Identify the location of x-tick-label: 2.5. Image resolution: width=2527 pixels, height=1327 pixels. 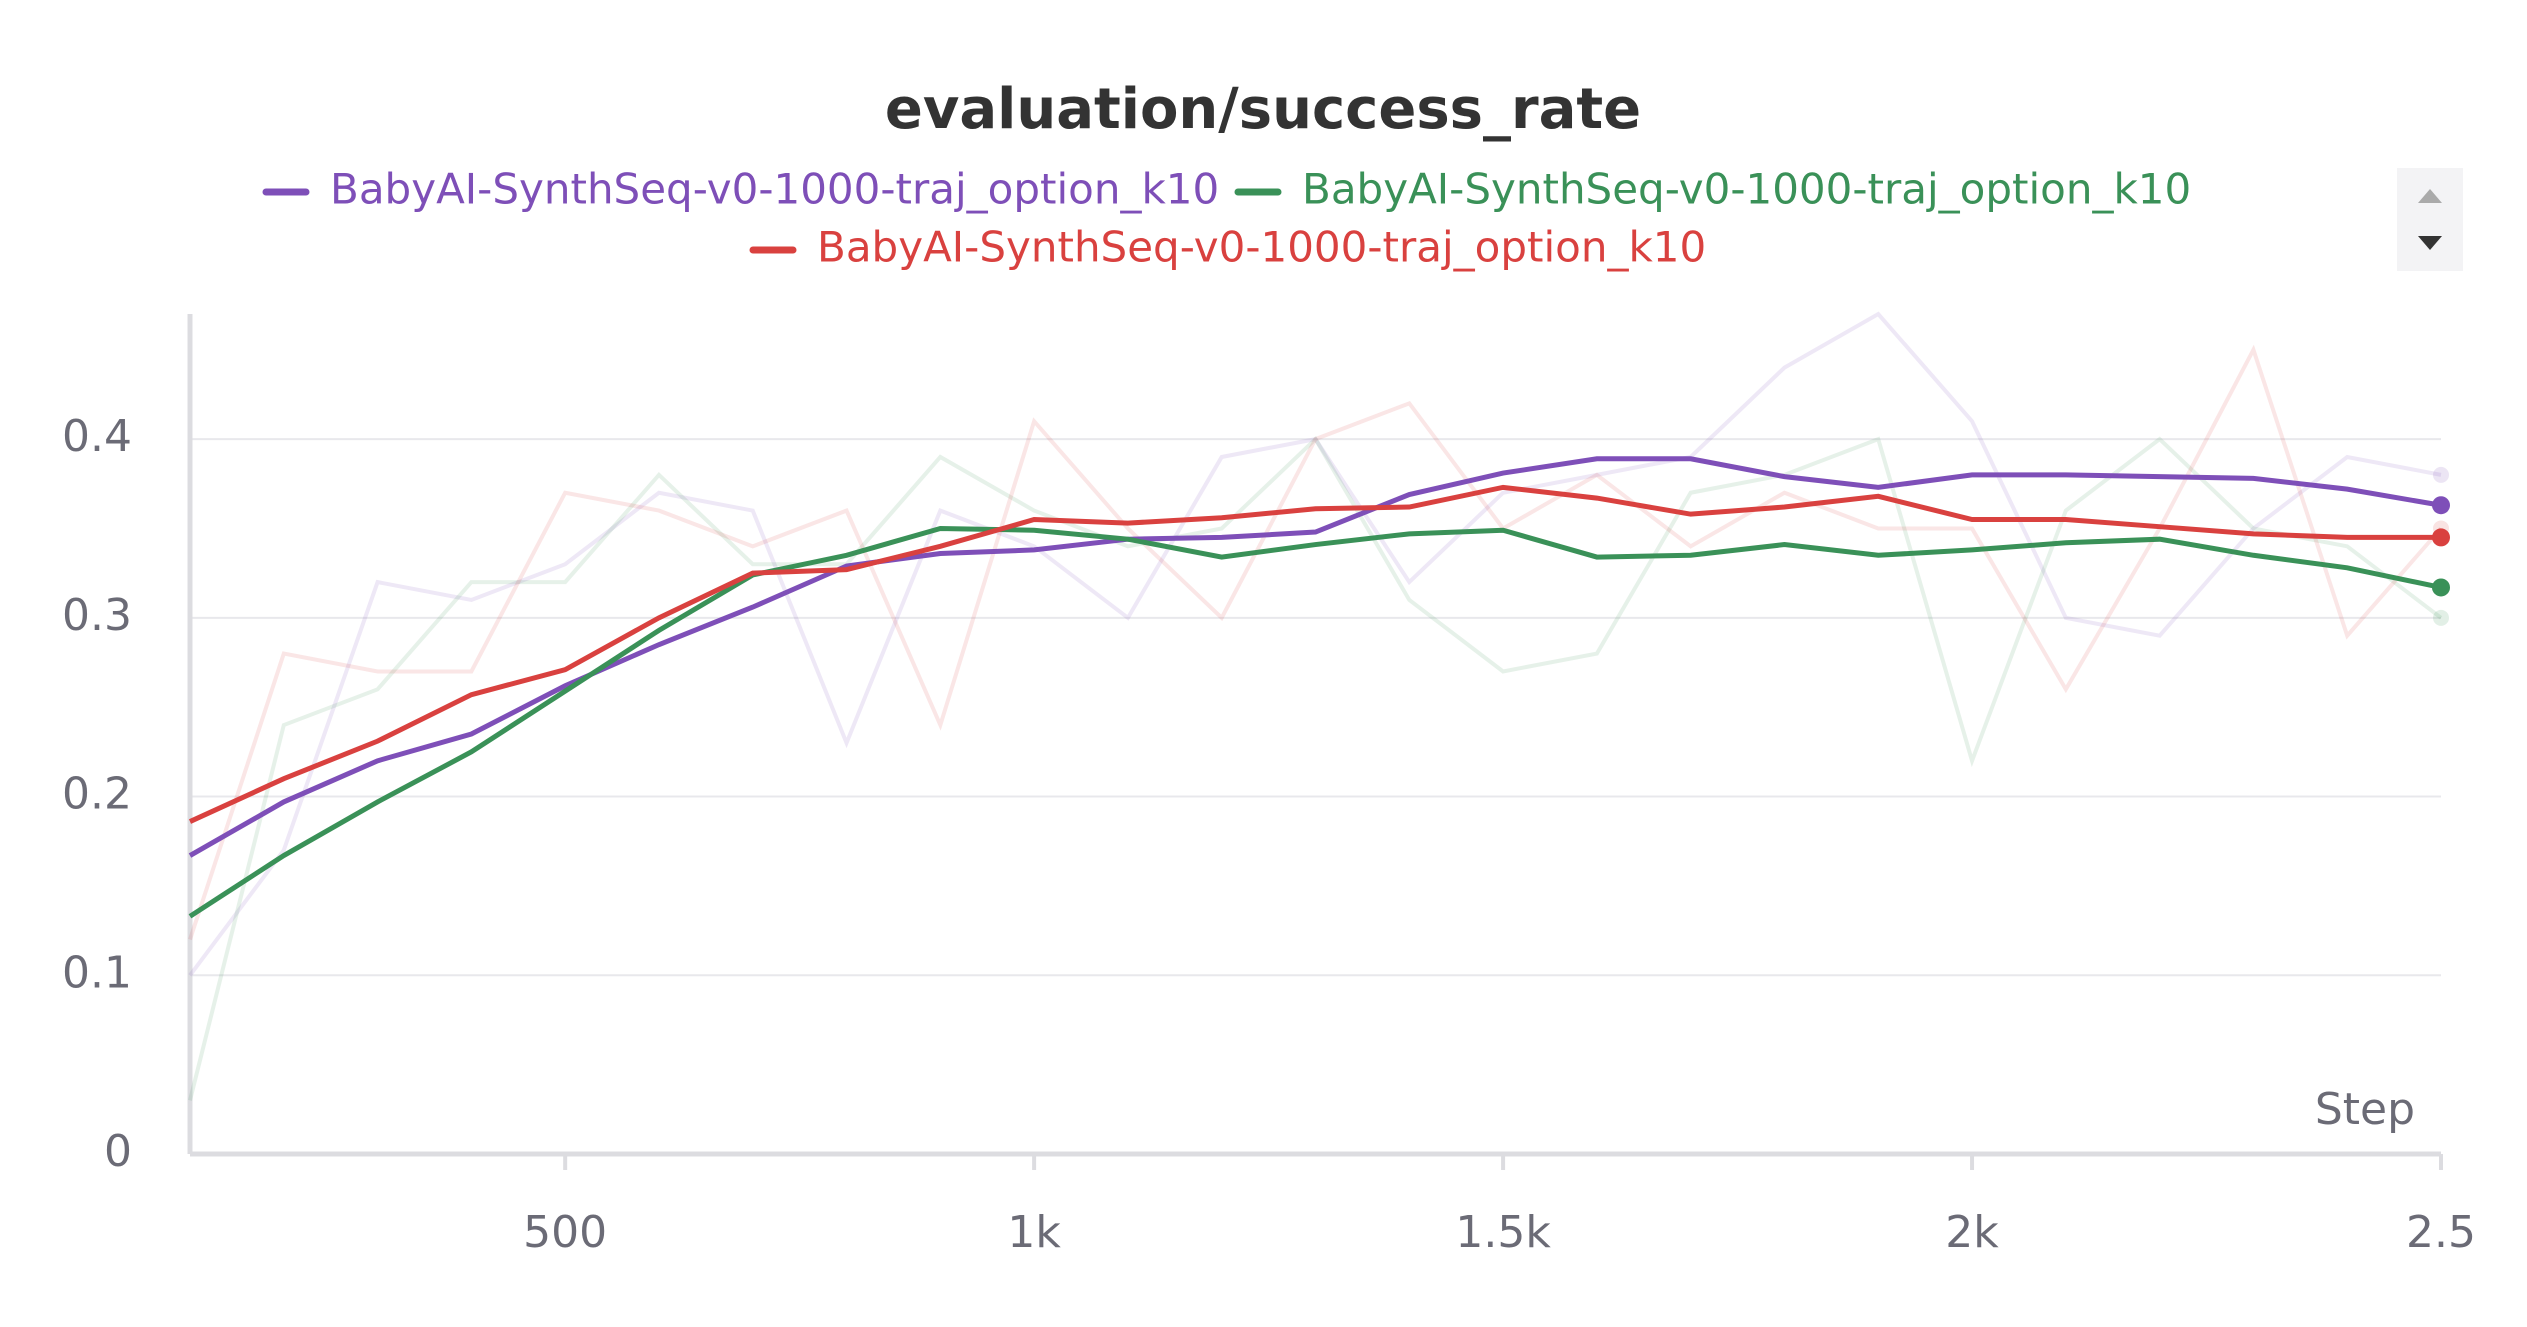
(2441, 1232).